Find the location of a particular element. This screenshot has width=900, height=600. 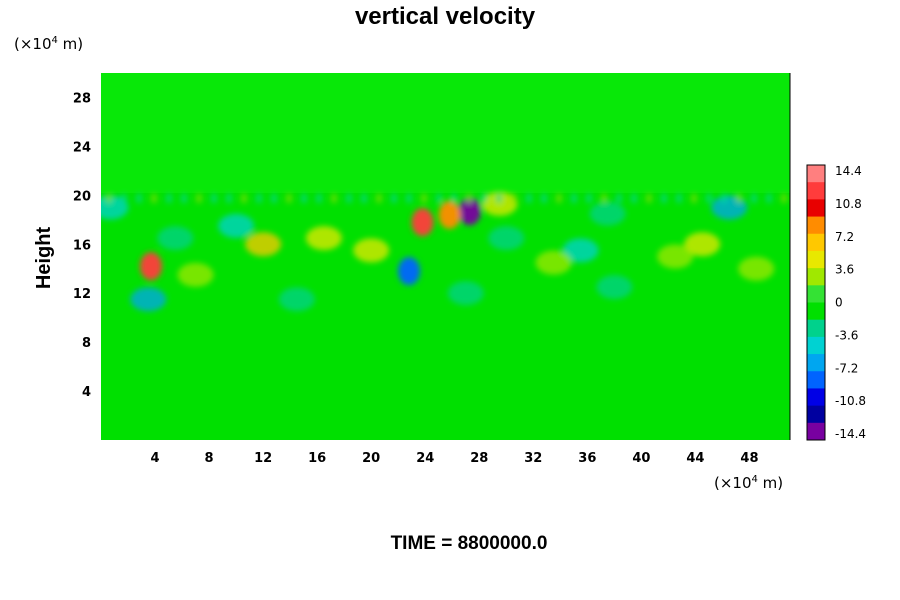

x-tick-label: 16 is located at coordinates (317, 458).